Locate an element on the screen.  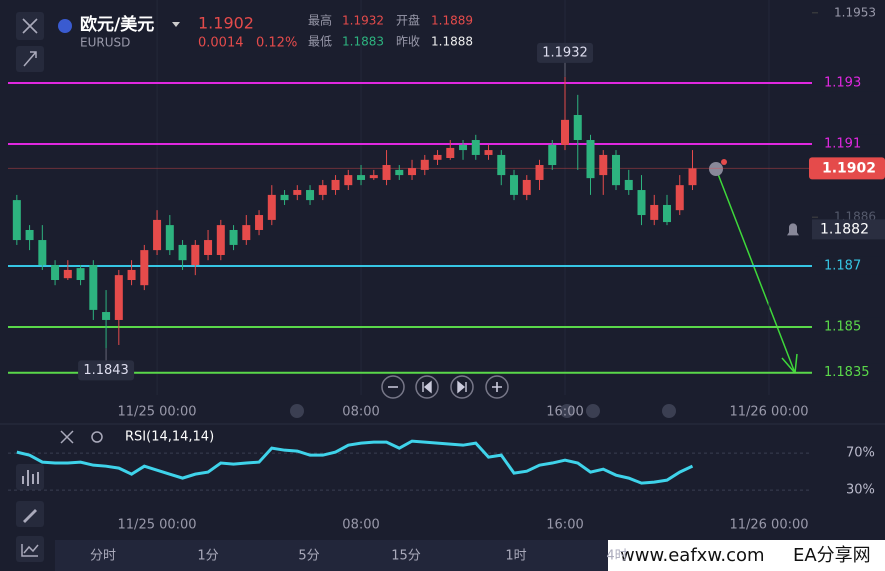
x-tick-label: 11/26 00:00 is located at coordinates (768, 525).